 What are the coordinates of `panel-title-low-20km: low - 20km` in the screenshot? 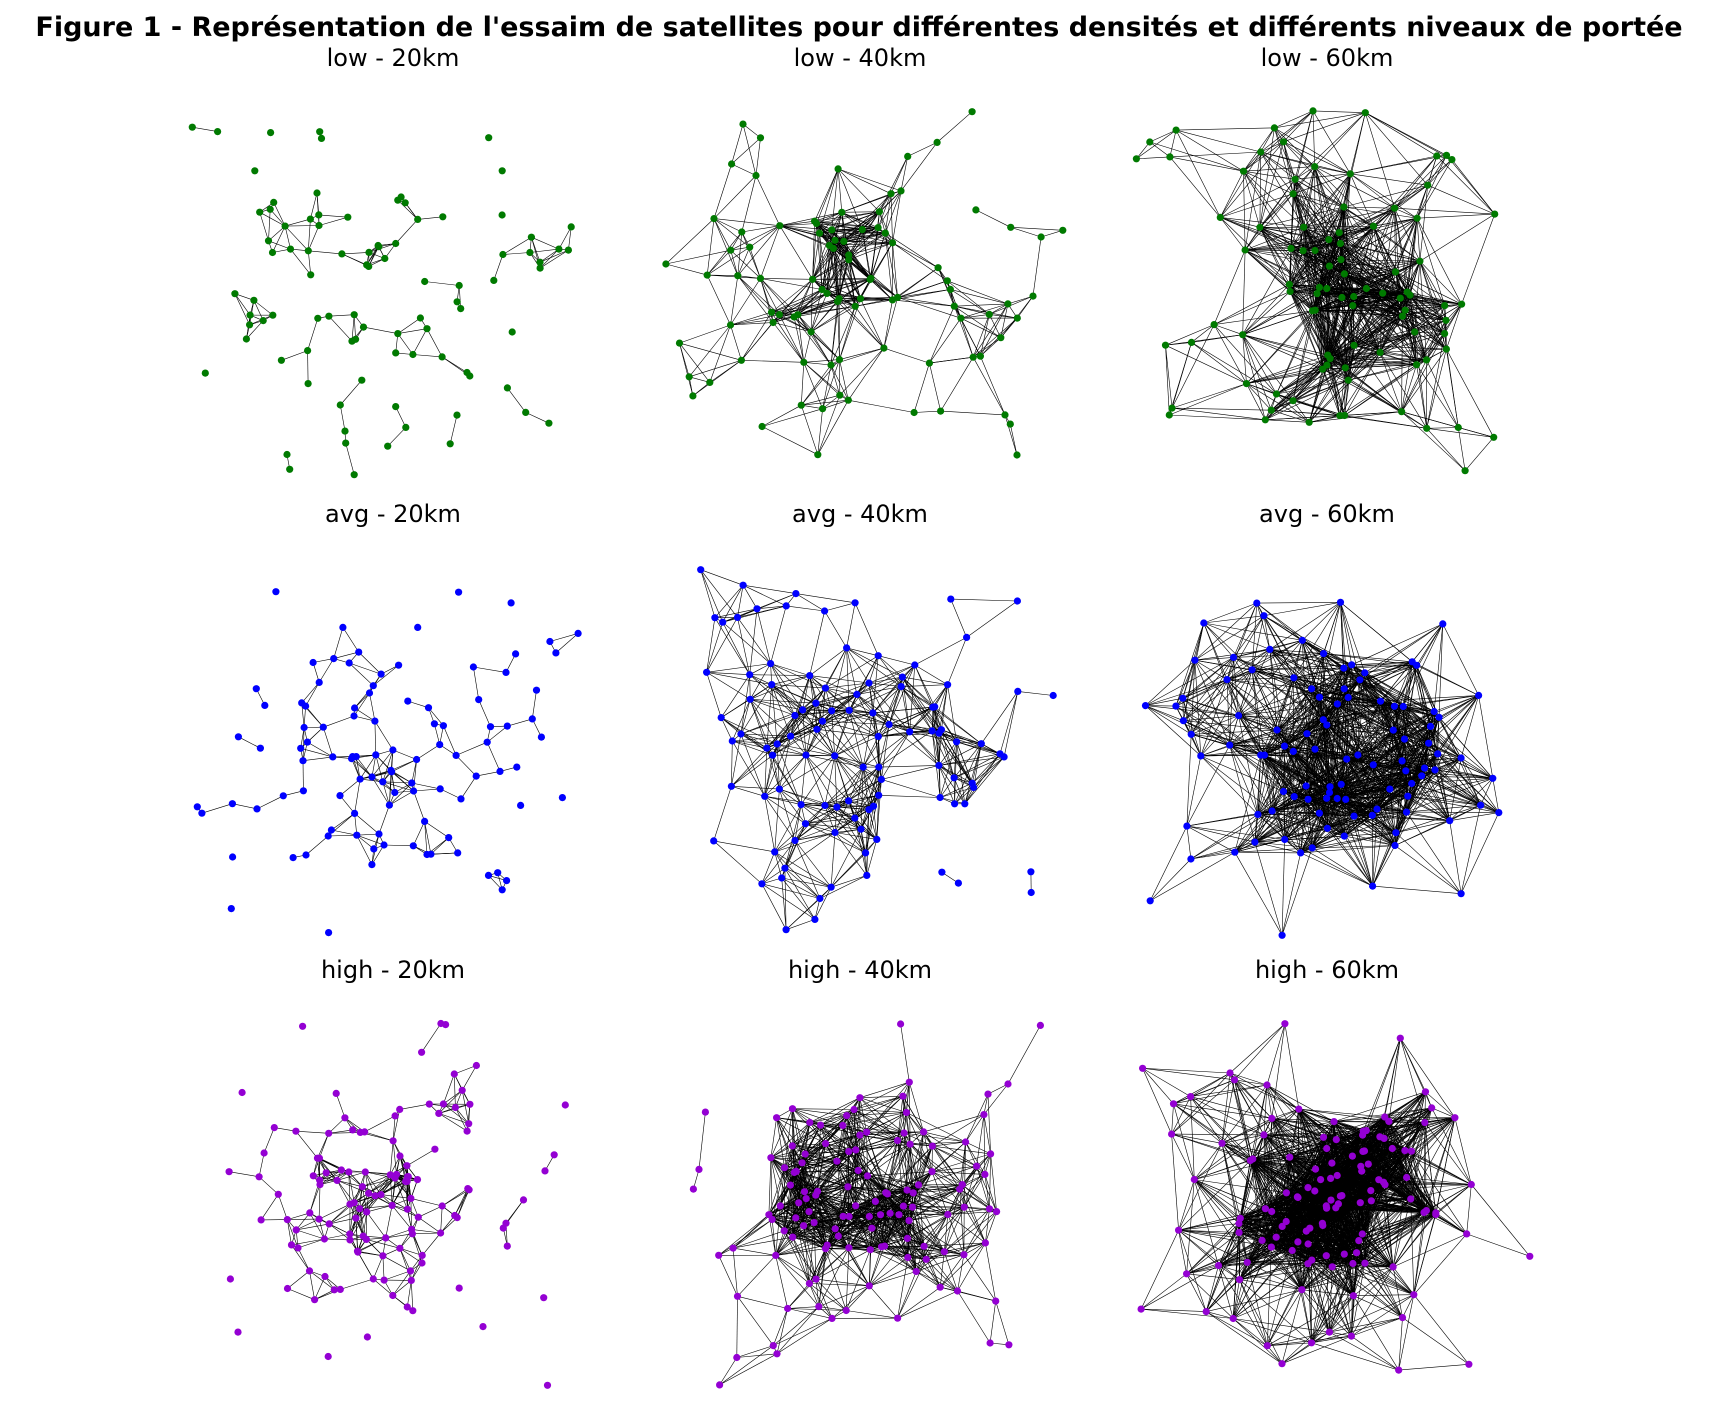 It's located at (393, 58).